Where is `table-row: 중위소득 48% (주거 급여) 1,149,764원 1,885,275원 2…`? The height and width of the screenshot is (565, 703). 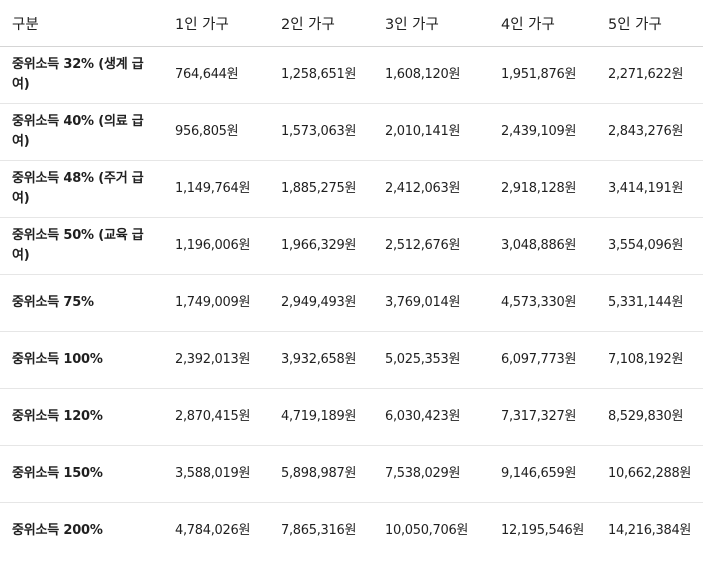 table-row: 중위소득 48% (주거 급여) 1,149,764원 1,885,275원 2… is located at coordinates (351, 189).